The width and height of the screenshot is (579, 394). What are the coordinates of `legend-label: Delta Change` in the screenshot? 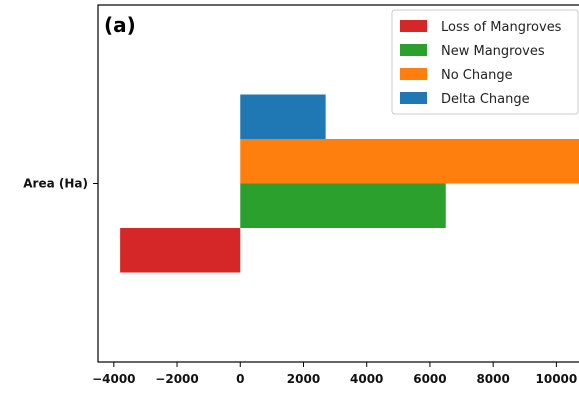 It's located at (485, 99).